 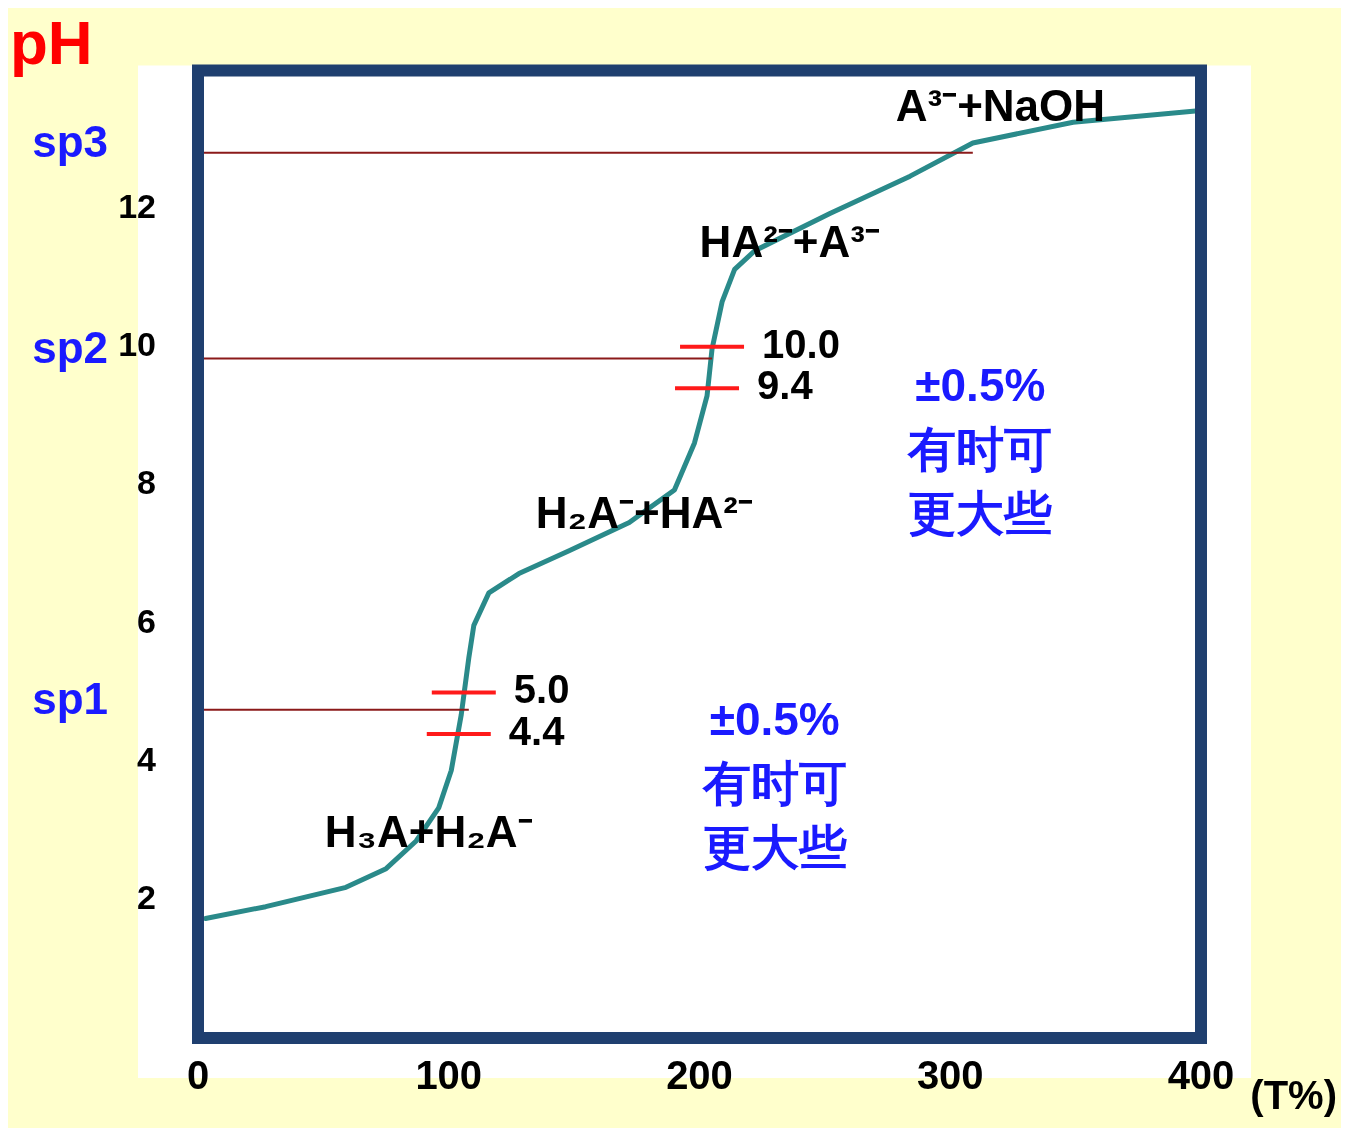 What do you see at coordinates (51, 43) in the screenshot?
I see `y-axis-title: pH` at bounding box center [51, 43].